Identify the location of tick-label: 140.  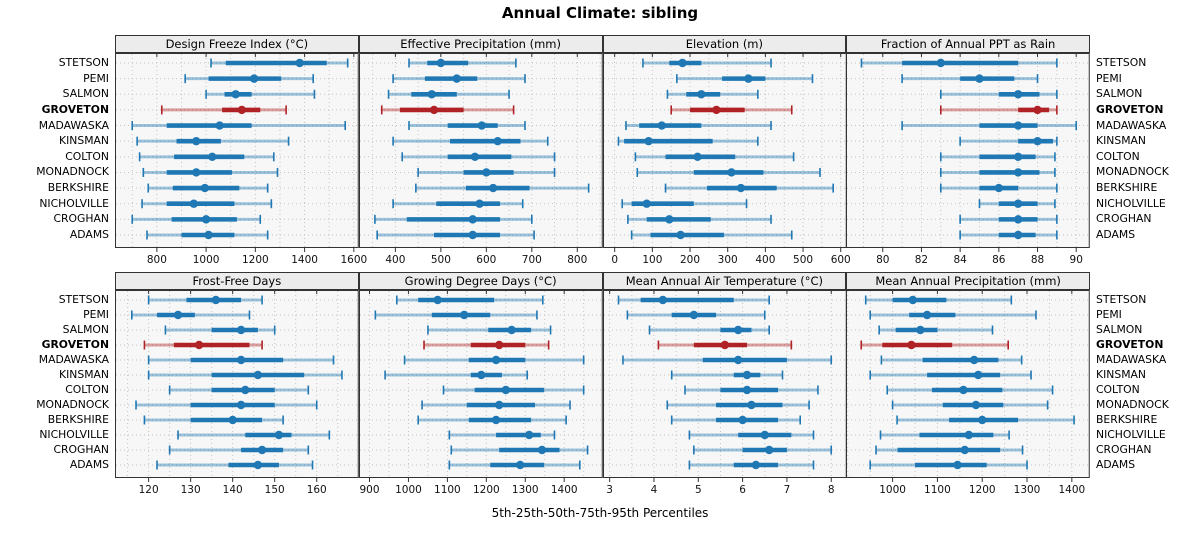
(233, 490).